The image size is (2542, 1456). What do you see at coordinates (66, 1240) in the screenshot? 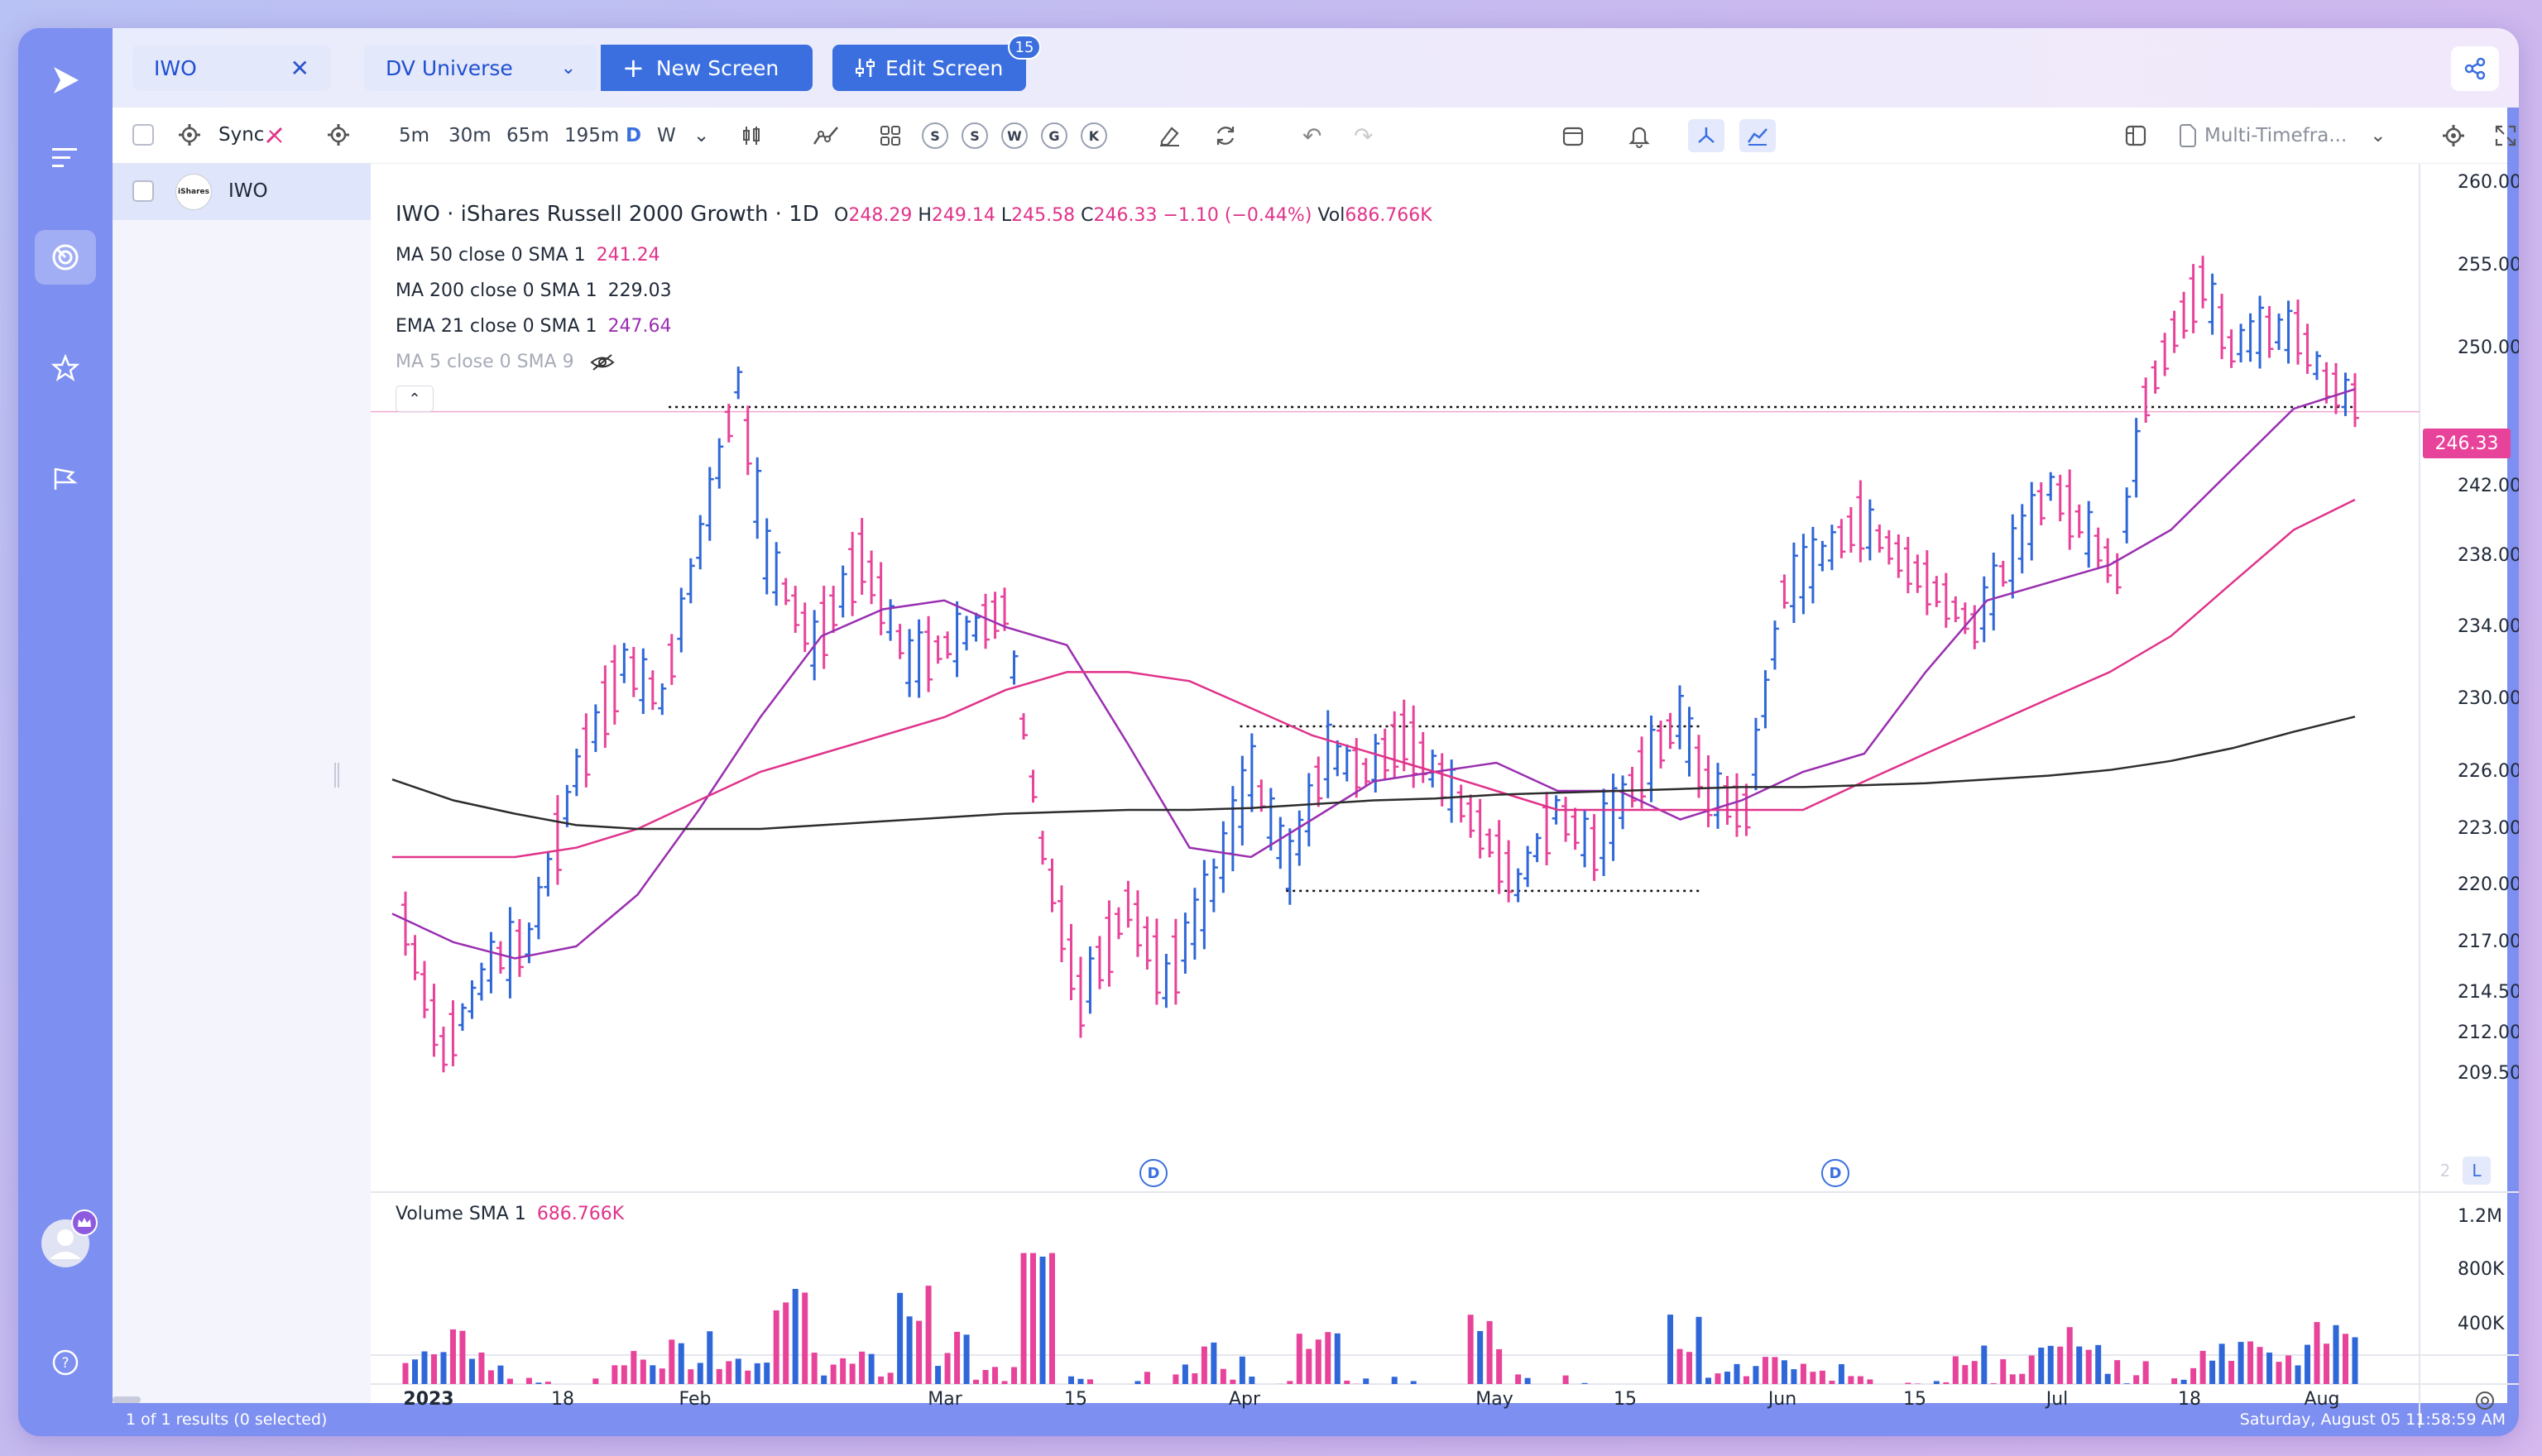
I see `user-avatar` at bounding box center [66, 1240].